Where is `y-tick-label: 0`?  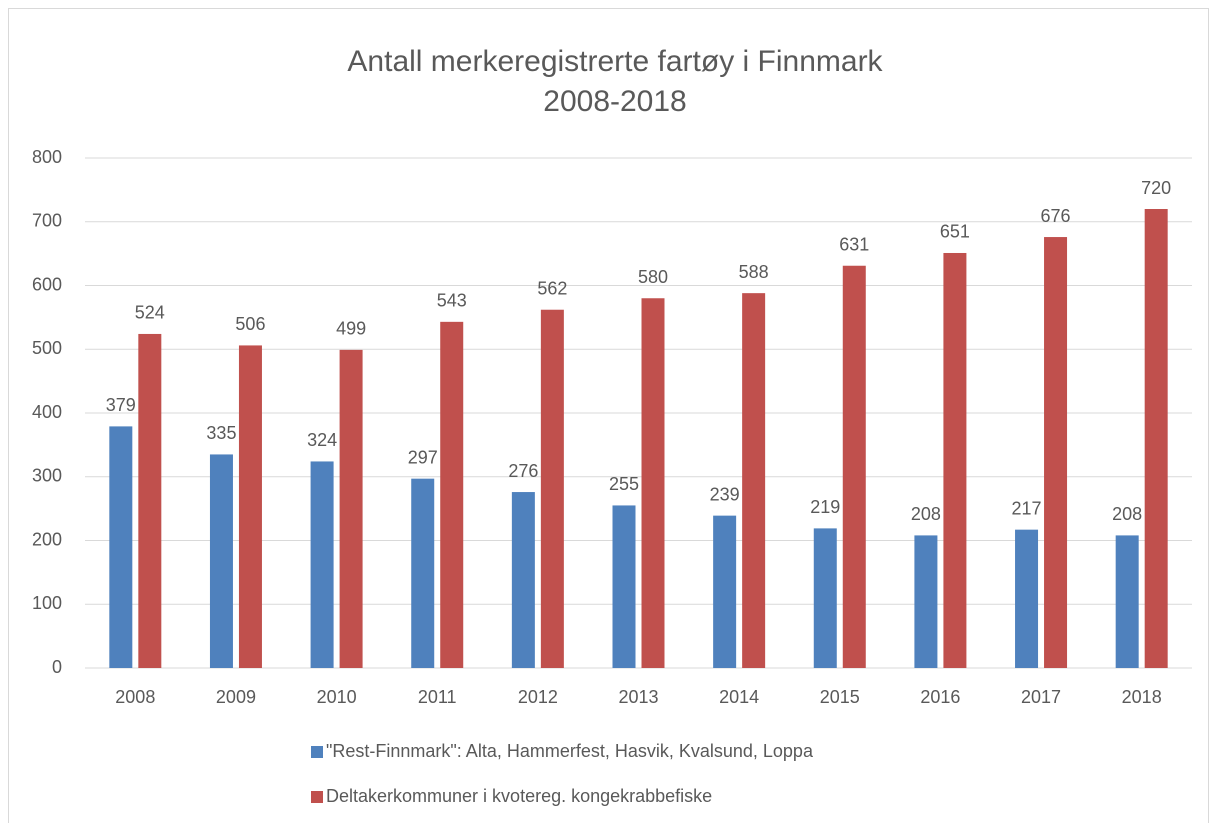 y-tick-label: 0 is located at coordinates (57, 667).